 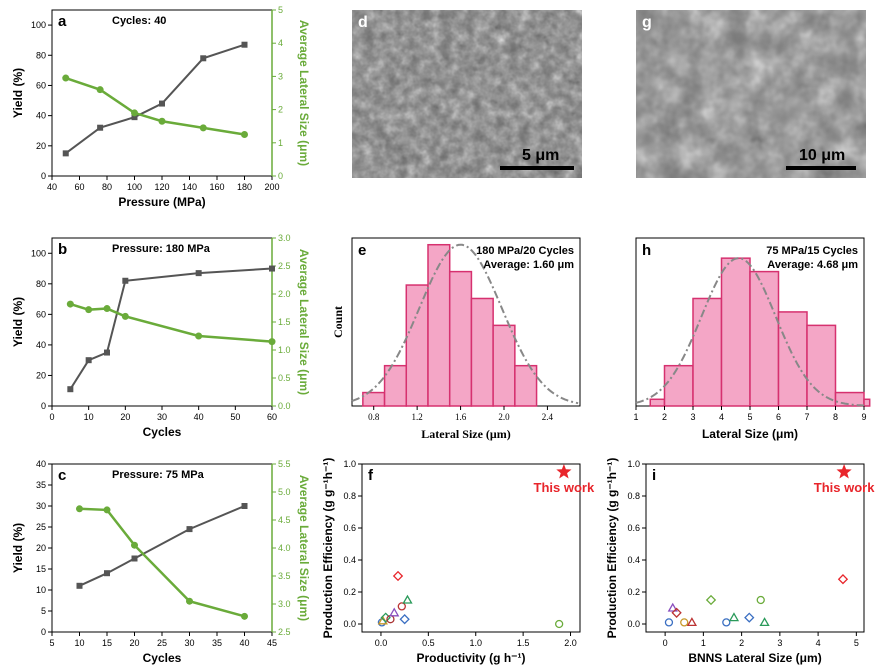 What do you see at coordinates (284, 548) in the screenshot?
I see `y2-tick-label-c: 4.0` at bounding box center [284, 548].